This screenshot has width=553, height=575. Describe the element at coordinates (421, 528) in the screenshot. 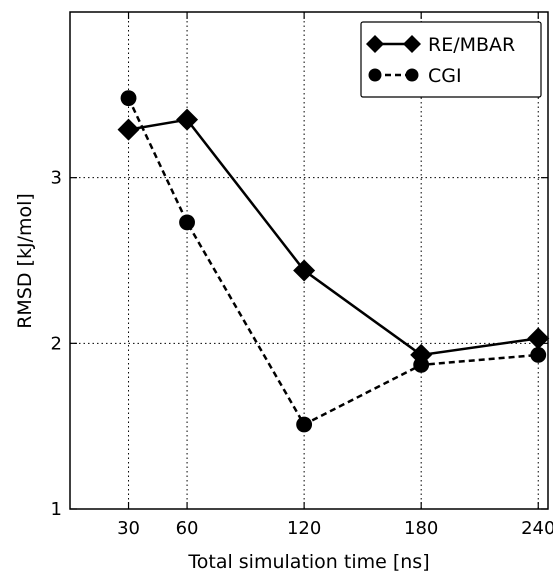

I see `x-tick-label: 180` at that location.